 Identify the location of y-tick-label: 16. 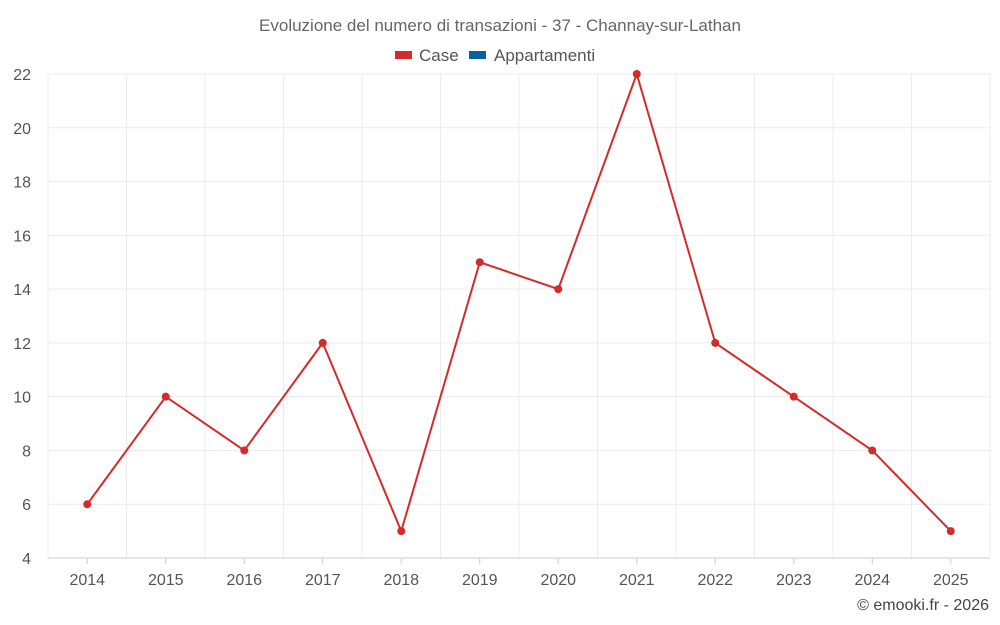
(22, 236).